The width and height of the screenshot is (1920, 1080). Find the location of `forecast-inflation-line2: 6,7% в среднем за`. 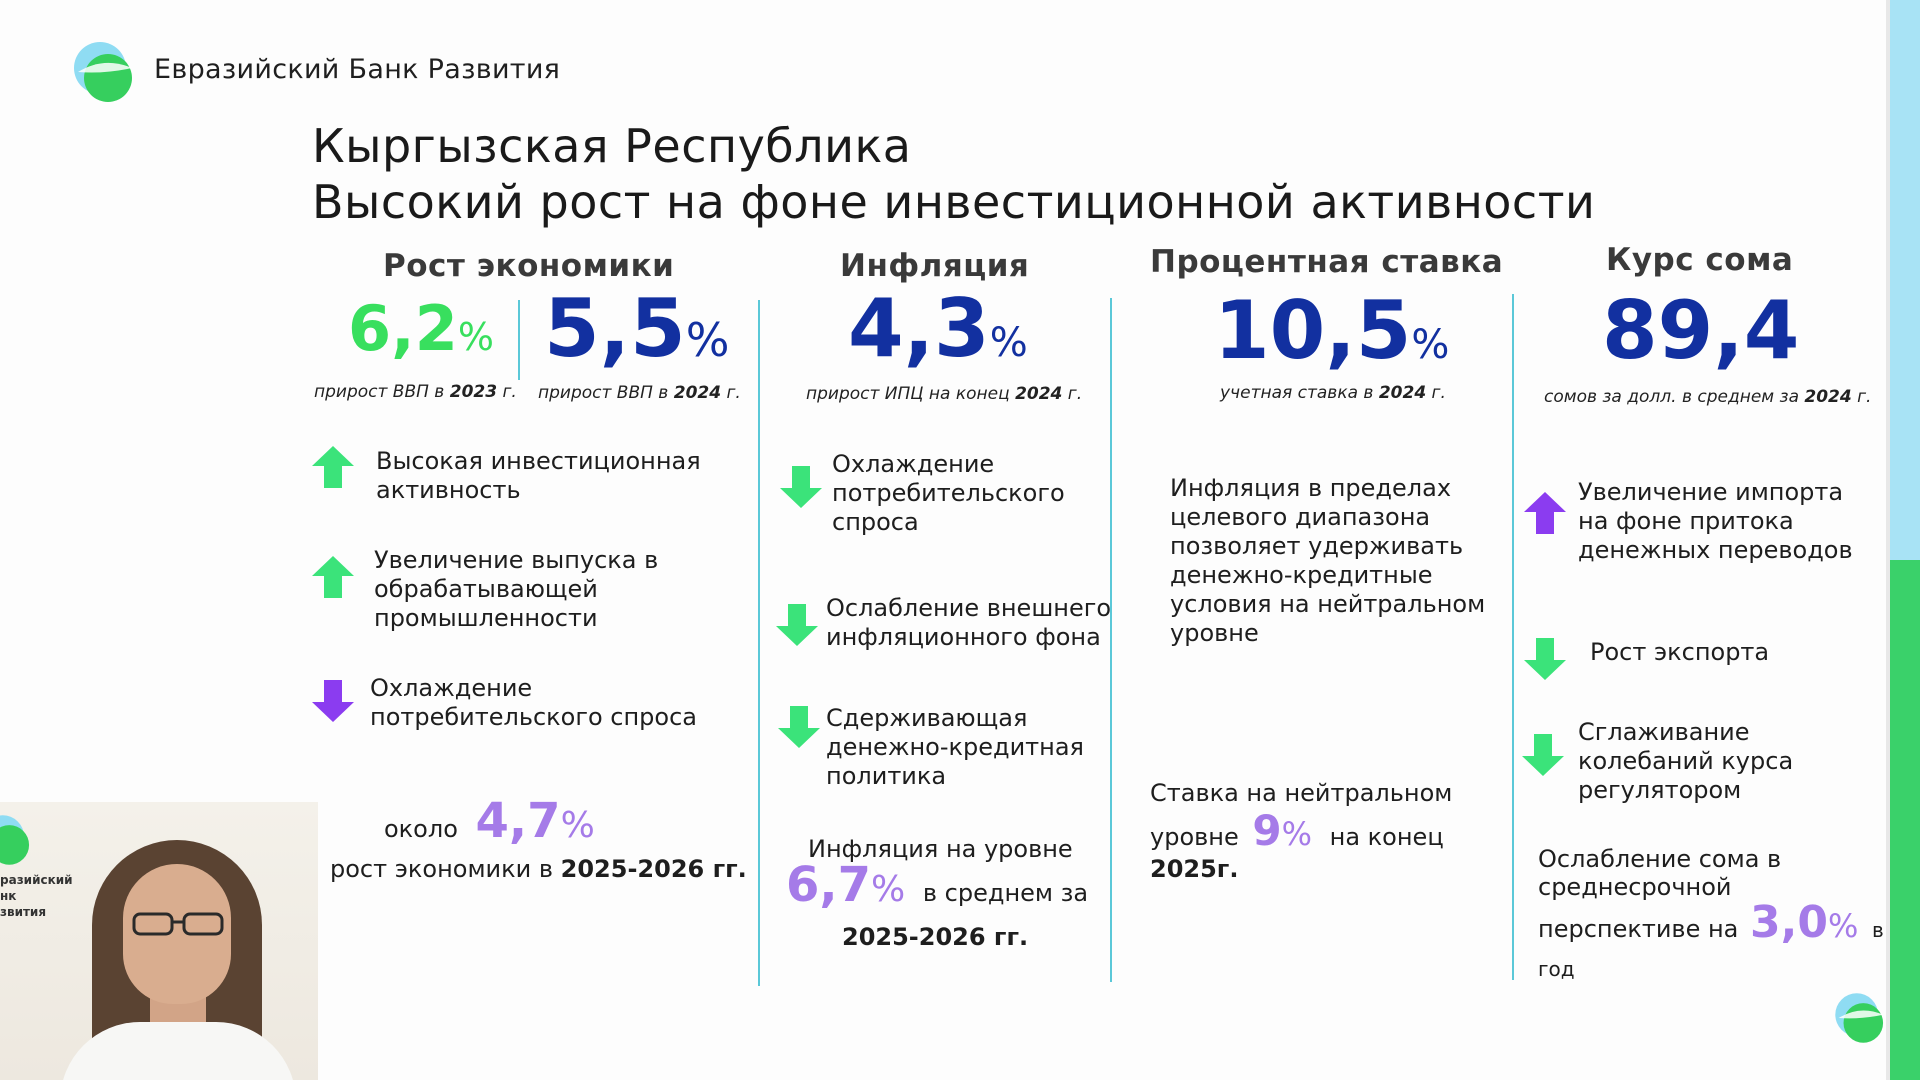

forecast-inflation-line2: 6,7% в среднем за is located at coordinates (937, 885).